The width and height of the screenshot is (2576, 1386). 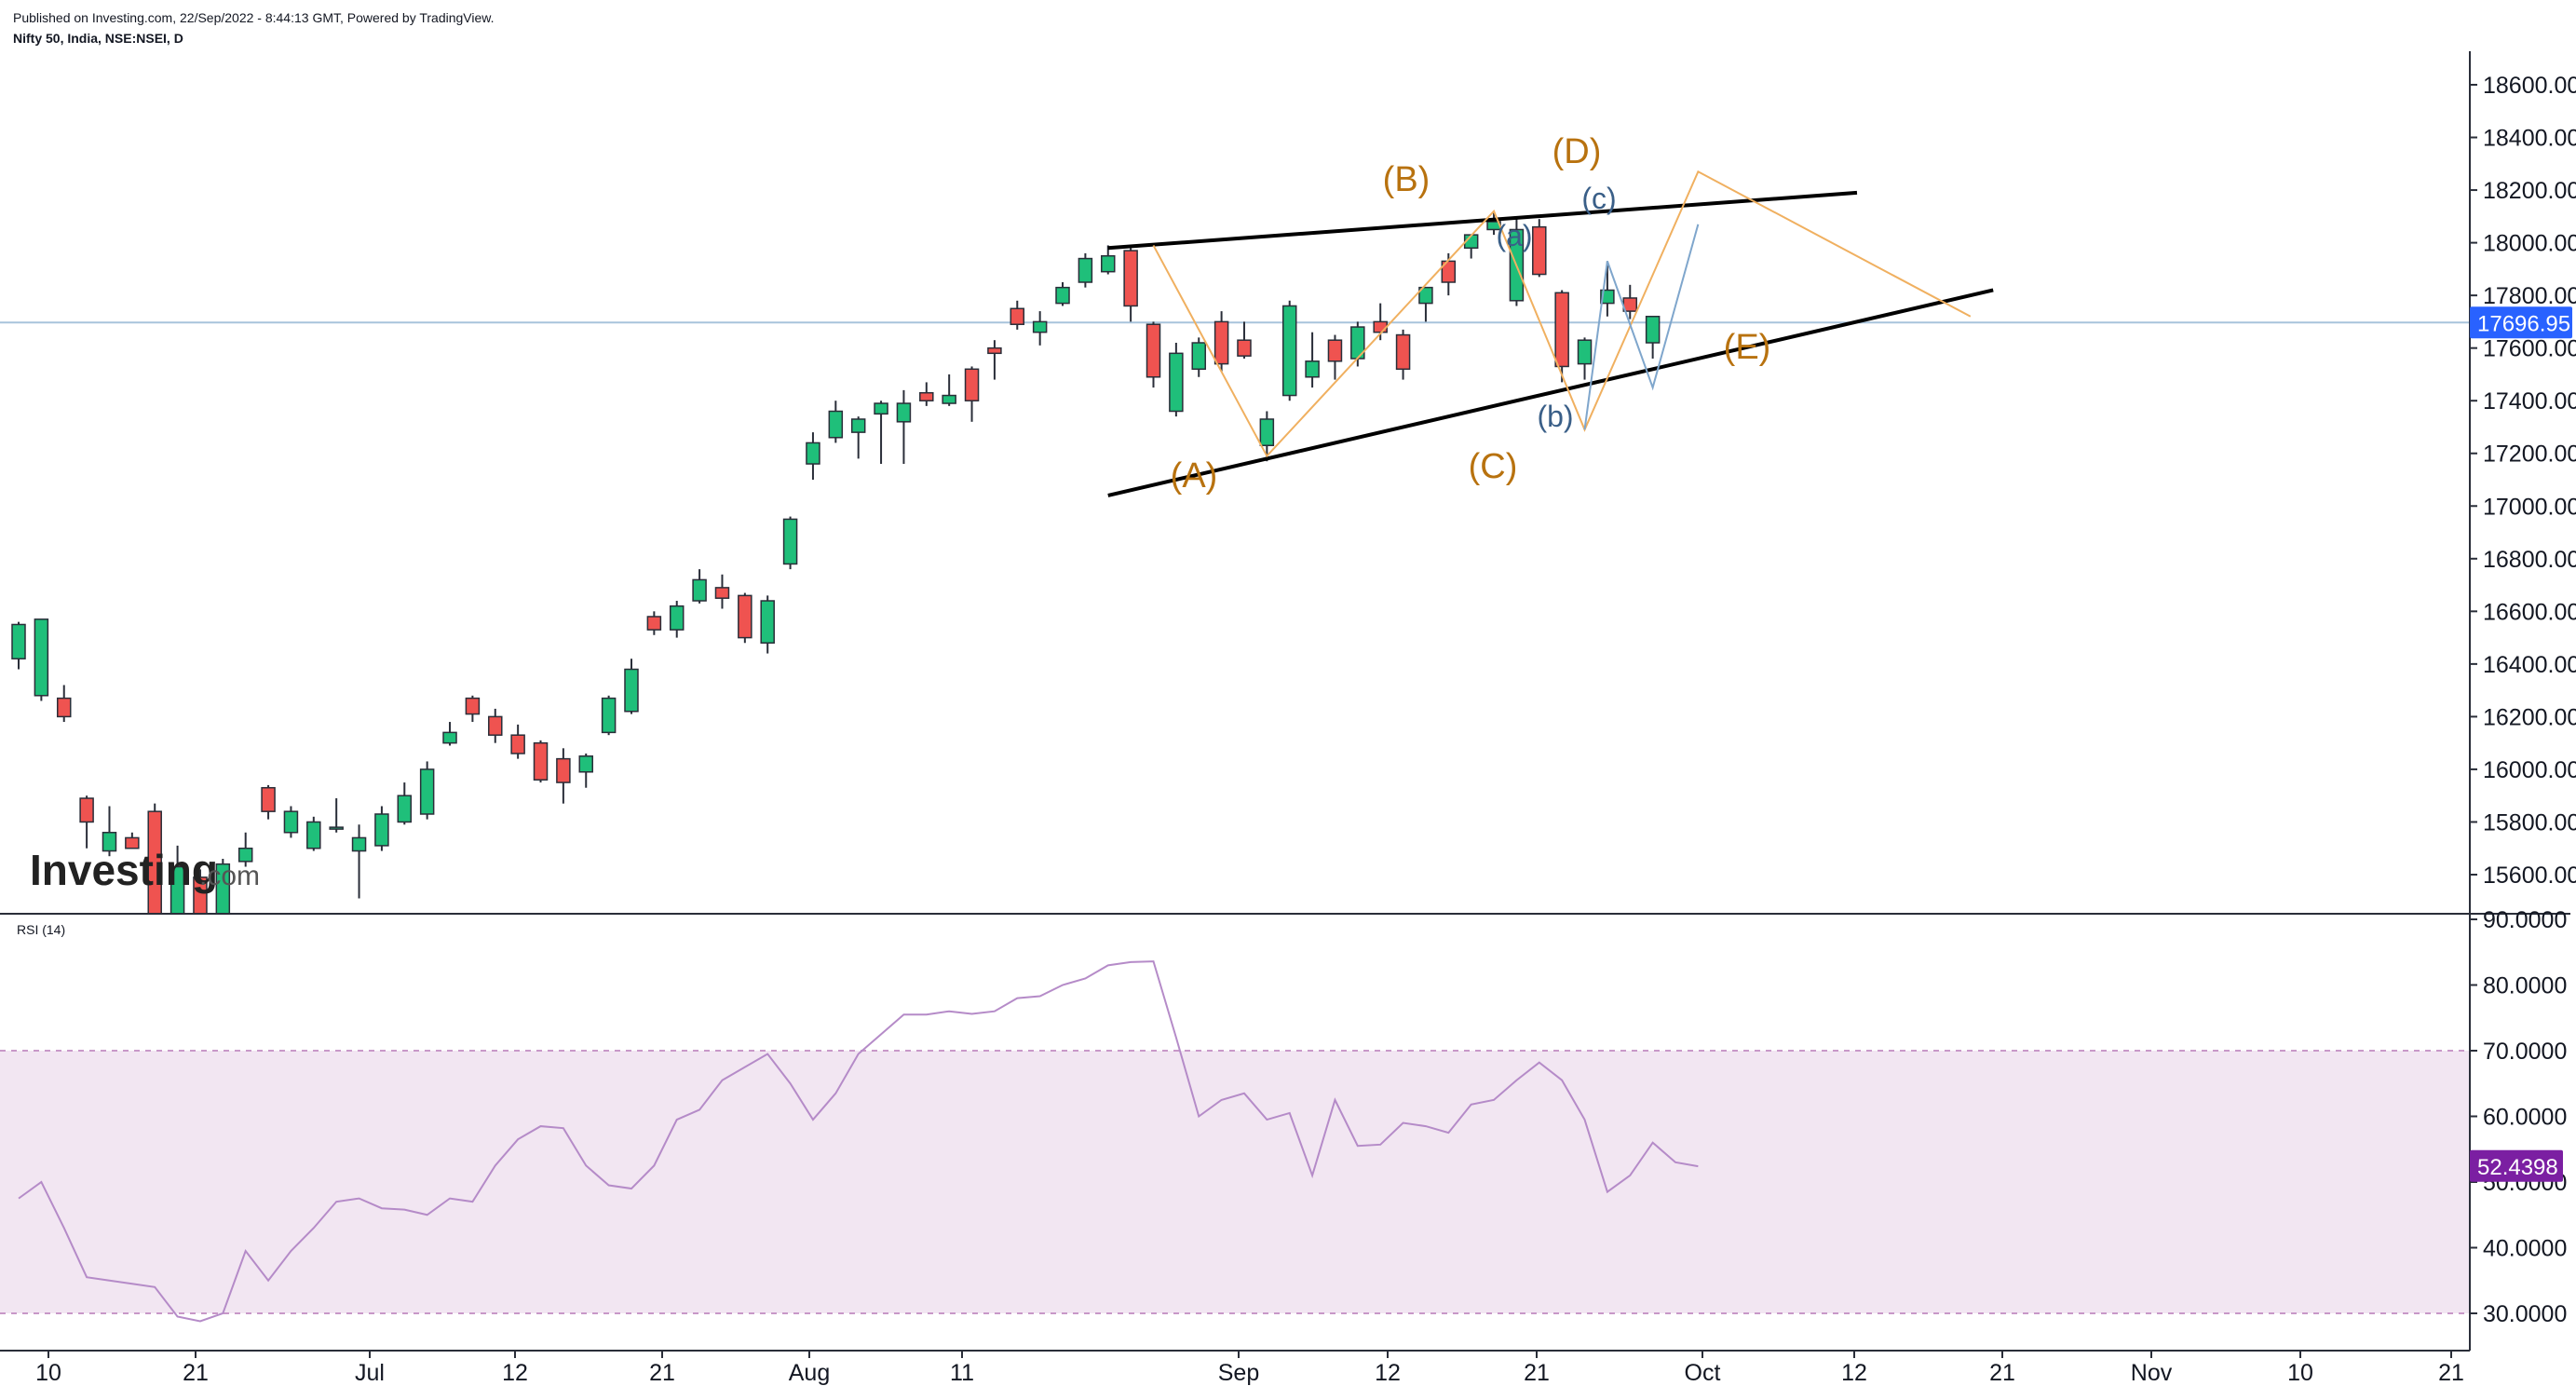 I want to click on logo-suffix-text: .com, so click(x=229, y=876).